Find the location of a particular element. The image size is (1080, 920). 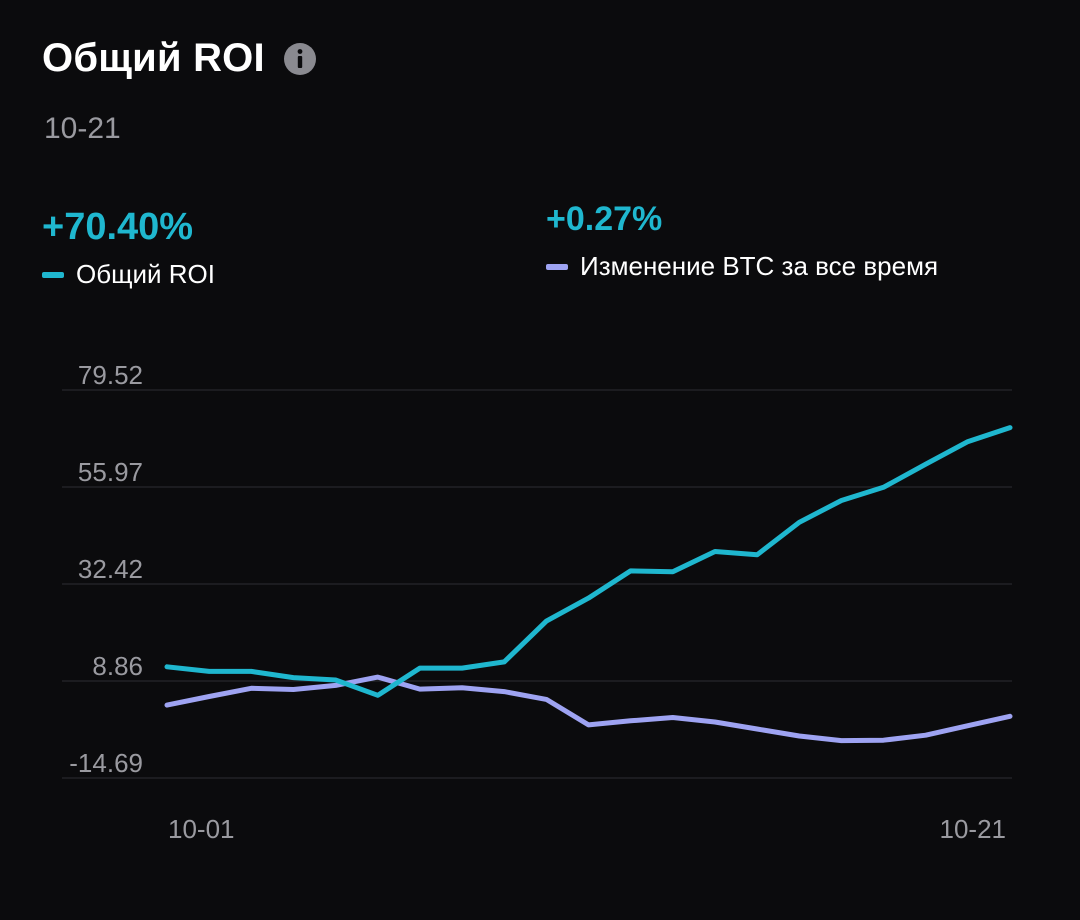

page-title: Общий ROI is located at coordinates (153, 58).